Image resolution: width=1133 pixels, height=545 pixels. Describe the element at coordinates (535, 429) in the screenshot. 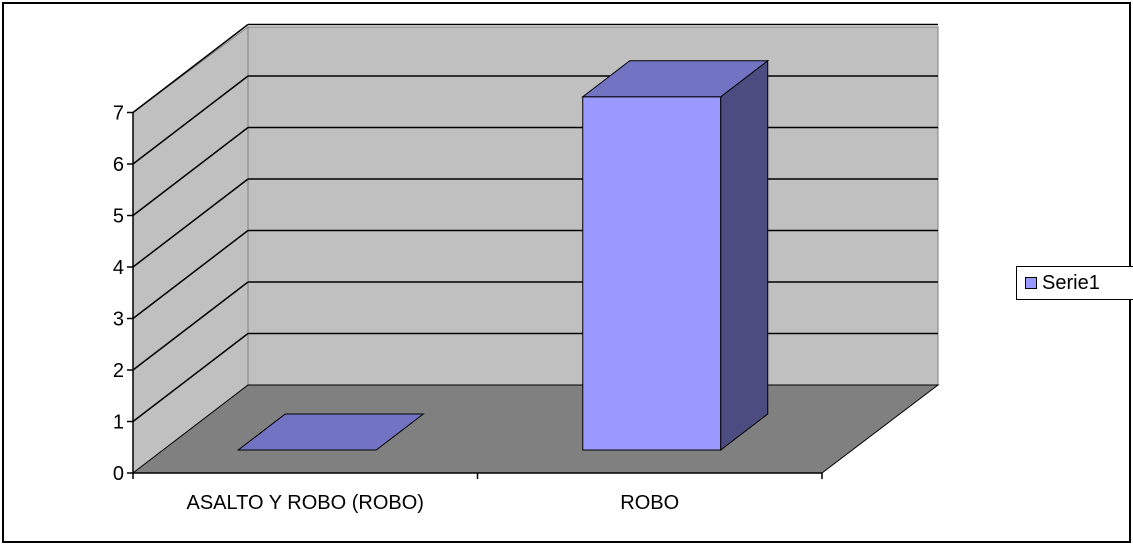

I see `floor` at that location.